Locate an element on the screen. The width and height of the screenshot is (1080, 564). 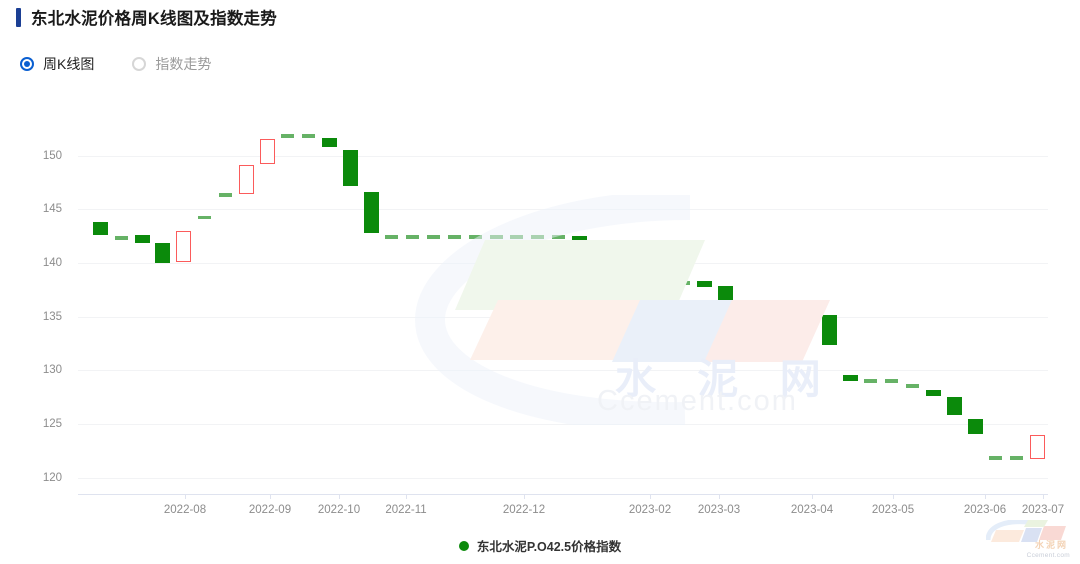
legend-label: 东北水泥P.O42.5价格指数 is located at coordinates (549, 547).